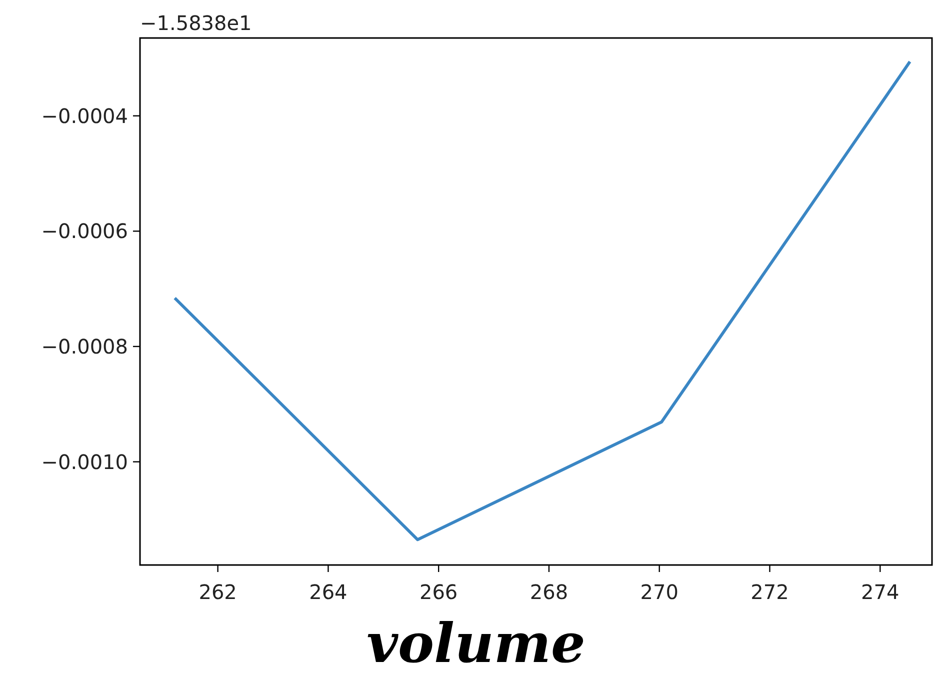 This screenshot has height=675, width=935. What do you see at coordinates (438, 592) in the screenshot?
I see `x-tick-label: 266` at bounding box center [438, 592].